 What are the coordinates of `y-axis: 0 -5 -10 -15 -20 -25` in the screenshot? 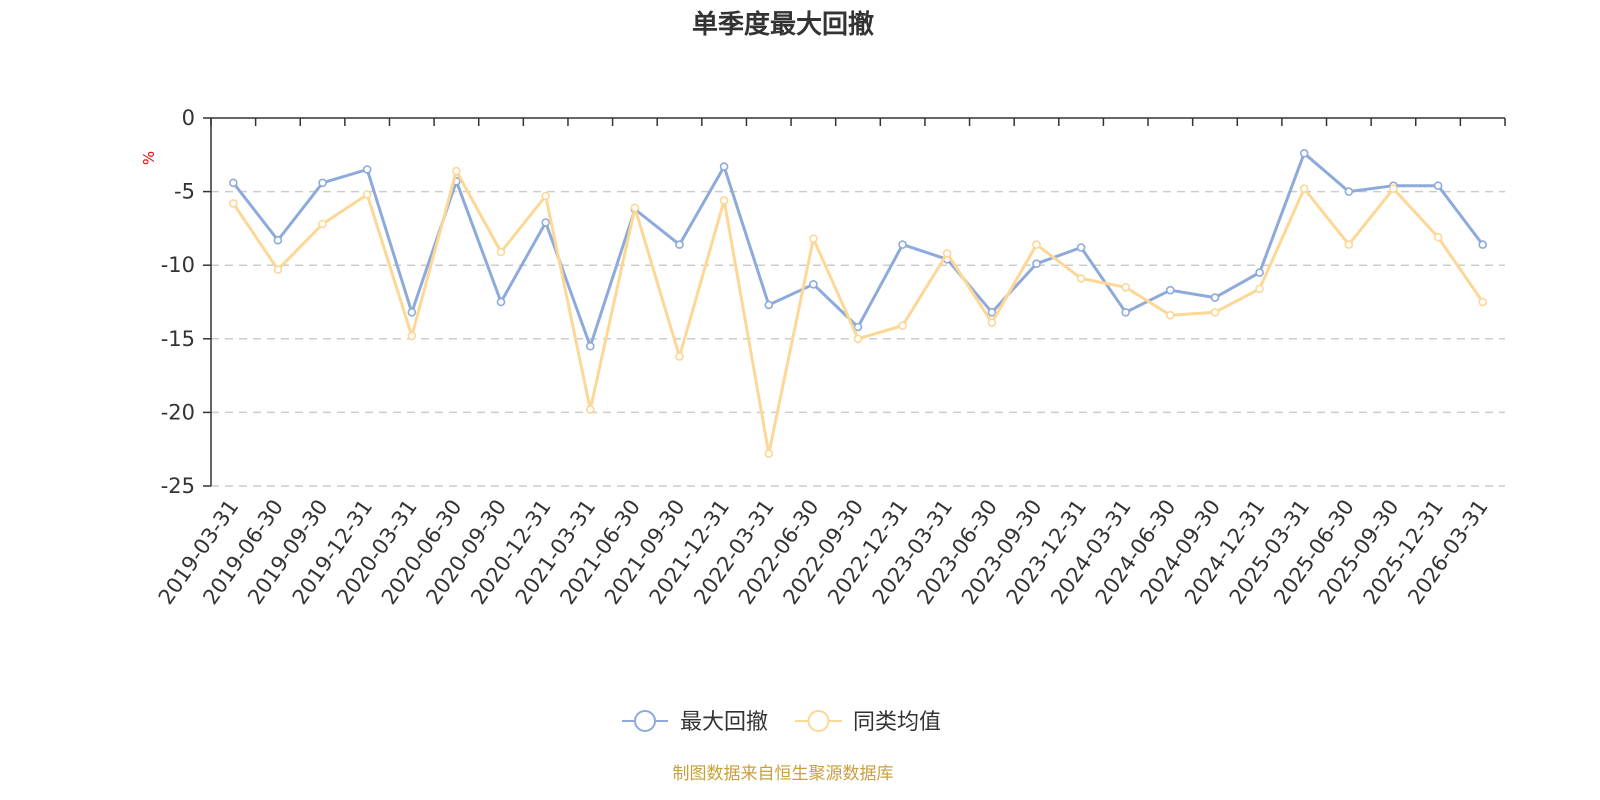 It's located at (186, 302).